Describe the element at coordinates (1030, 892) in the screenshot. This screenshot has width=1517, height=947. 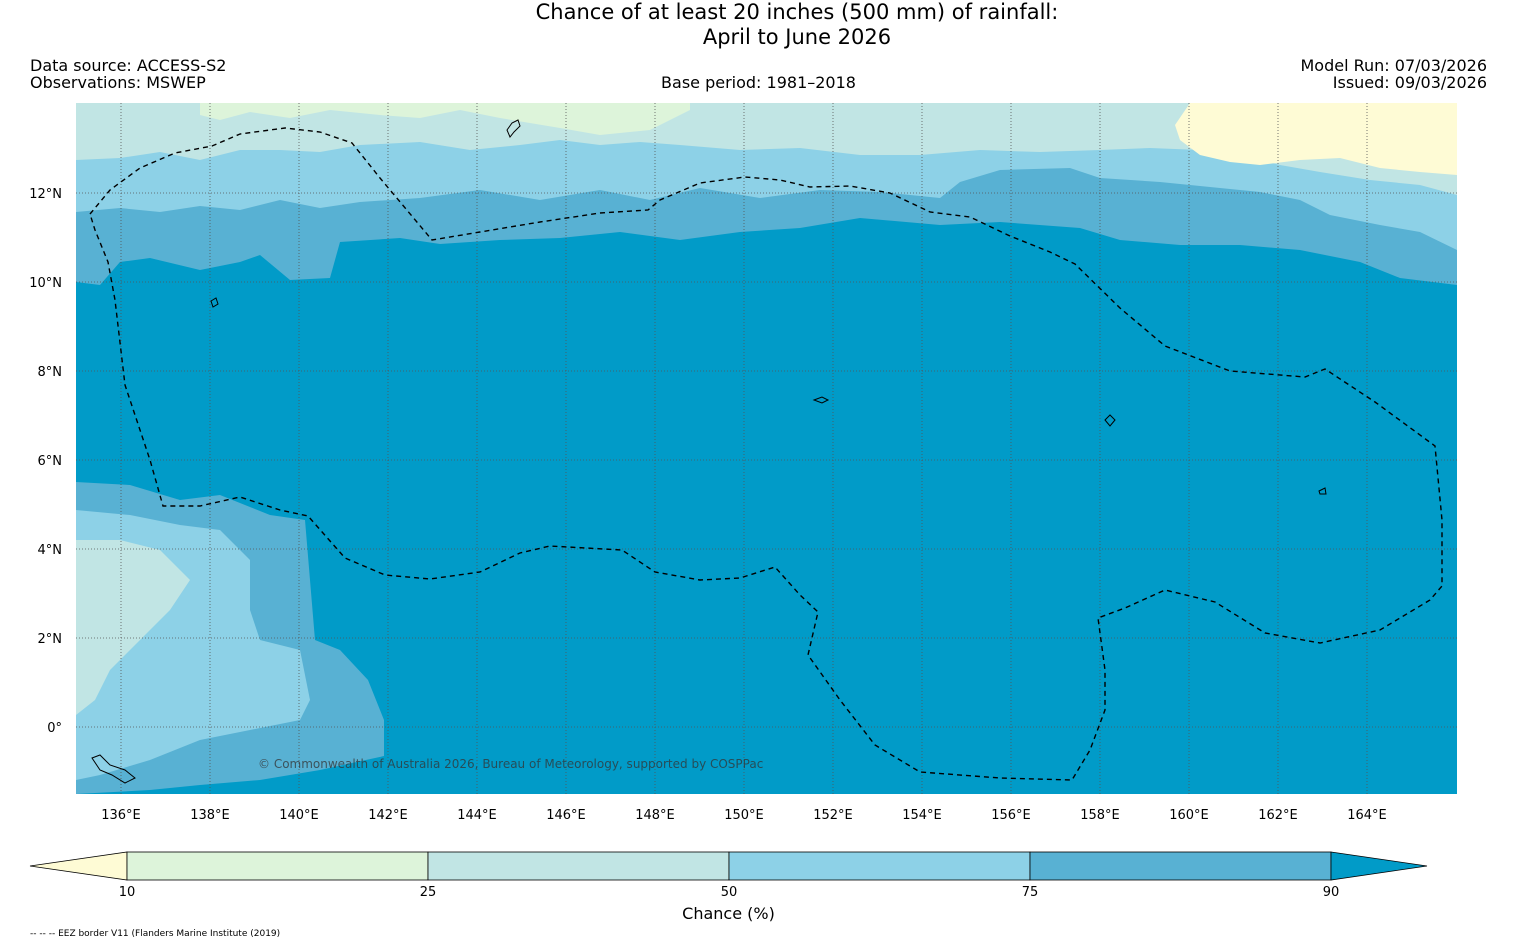
I see `colorbar-tick-75: 75` at that location.